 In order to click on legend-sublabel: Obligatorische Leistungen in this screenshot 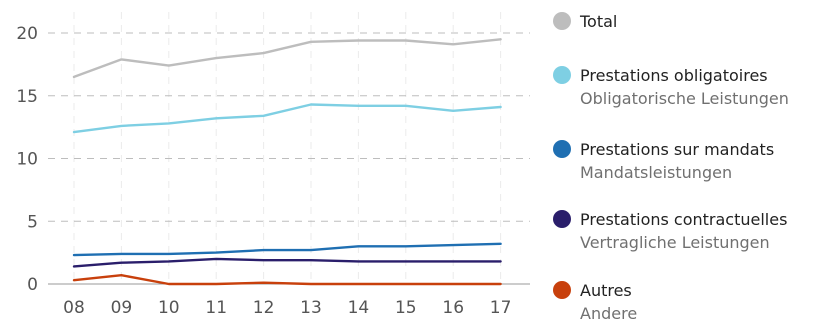, I will do `click(684, 98)`.